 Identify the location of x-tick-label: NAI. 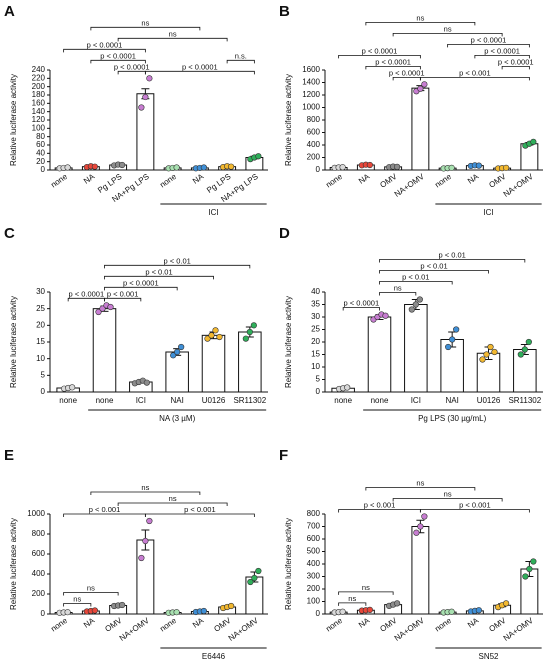
(176, 400).